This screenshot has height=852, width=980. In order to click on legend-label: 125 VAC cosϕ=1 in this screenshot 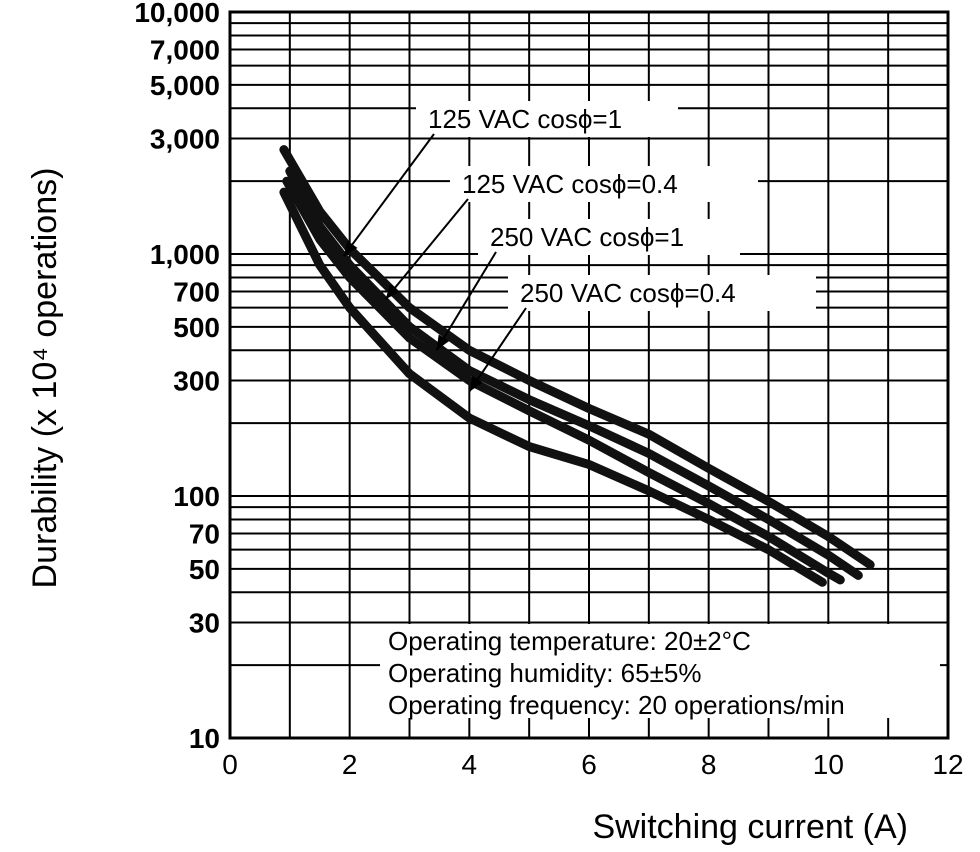, I will do `click(525, 119)`.